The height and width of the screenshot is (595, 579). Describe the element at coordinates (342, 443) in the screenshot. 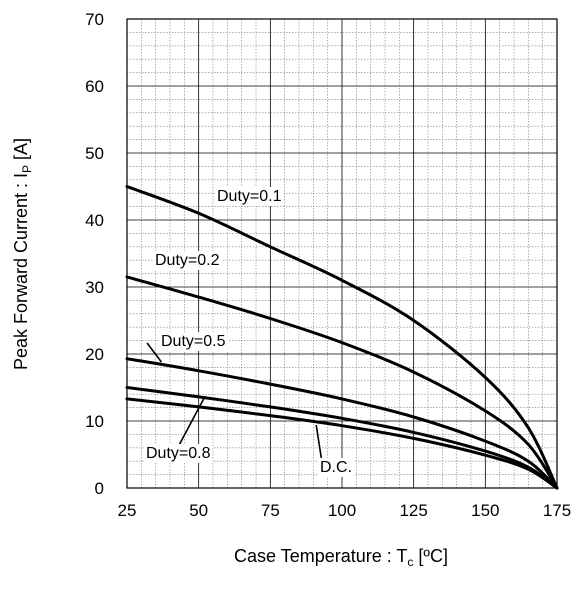

I see `curve-d-c` at that location.